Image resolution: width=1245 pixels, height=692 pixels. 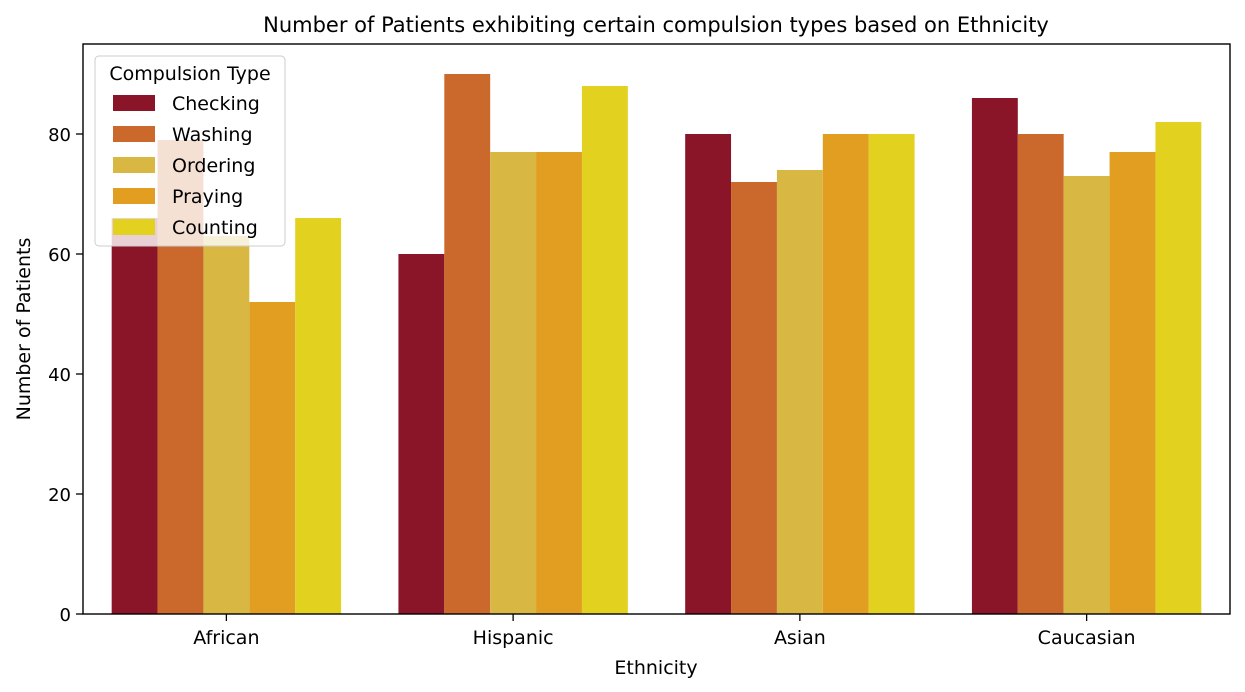 What do you see at coordinates (212, 135) in the screenshot?
I see `legend-label-washing: Washing` at bounding box center [212, 135].